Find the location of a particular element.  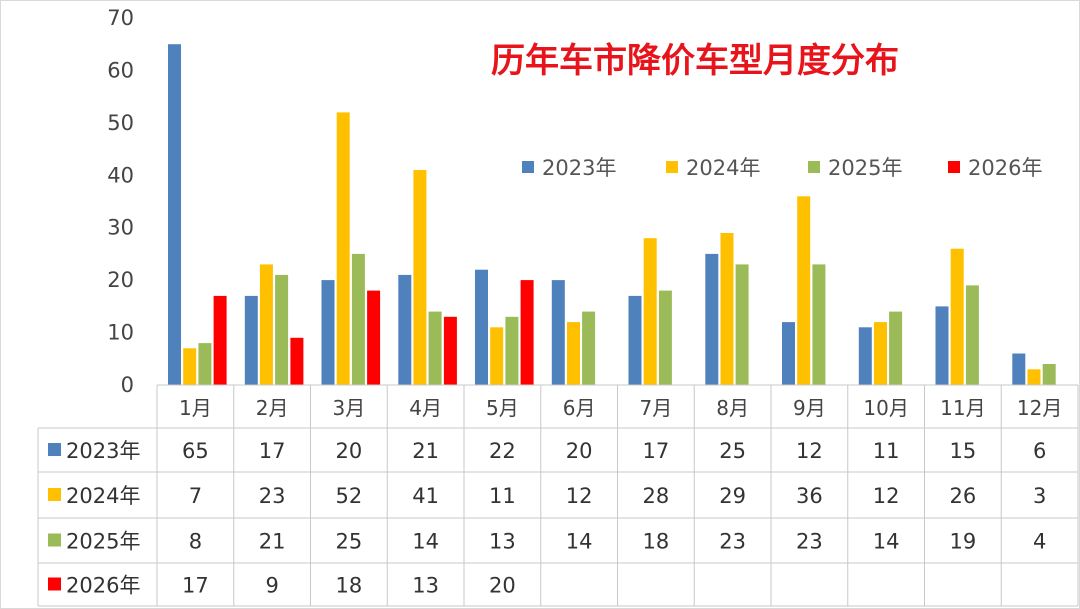

bar-2023年-11月 is located at coordinates (942, 345).